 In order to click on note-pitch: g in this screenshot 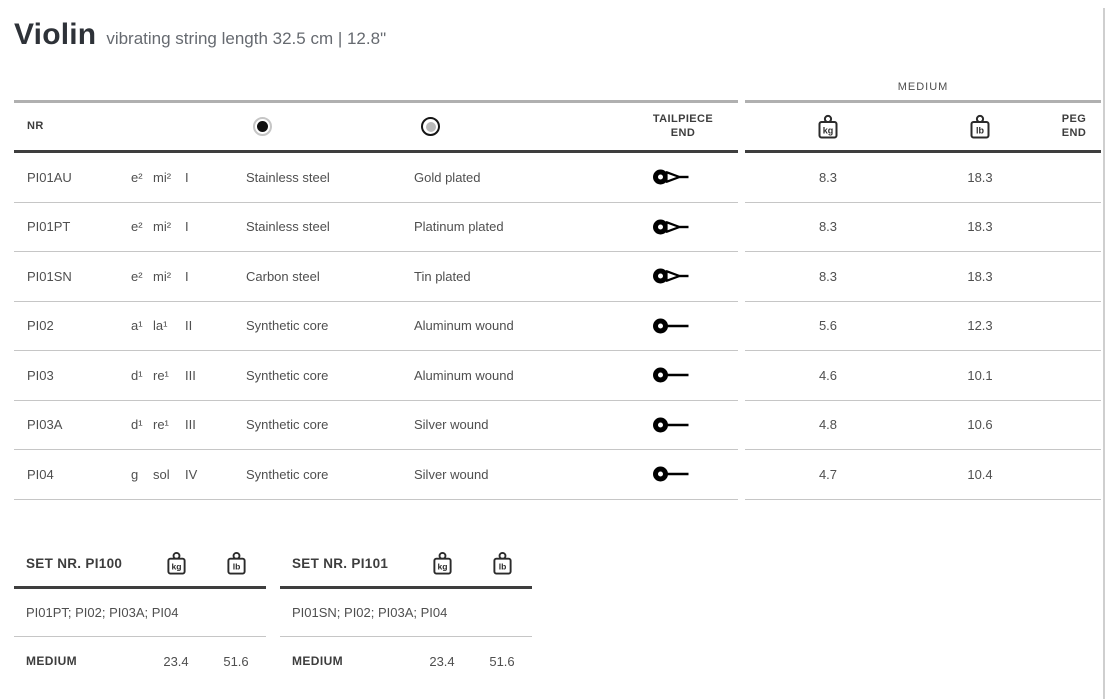, I will do `click(135, 474)`.